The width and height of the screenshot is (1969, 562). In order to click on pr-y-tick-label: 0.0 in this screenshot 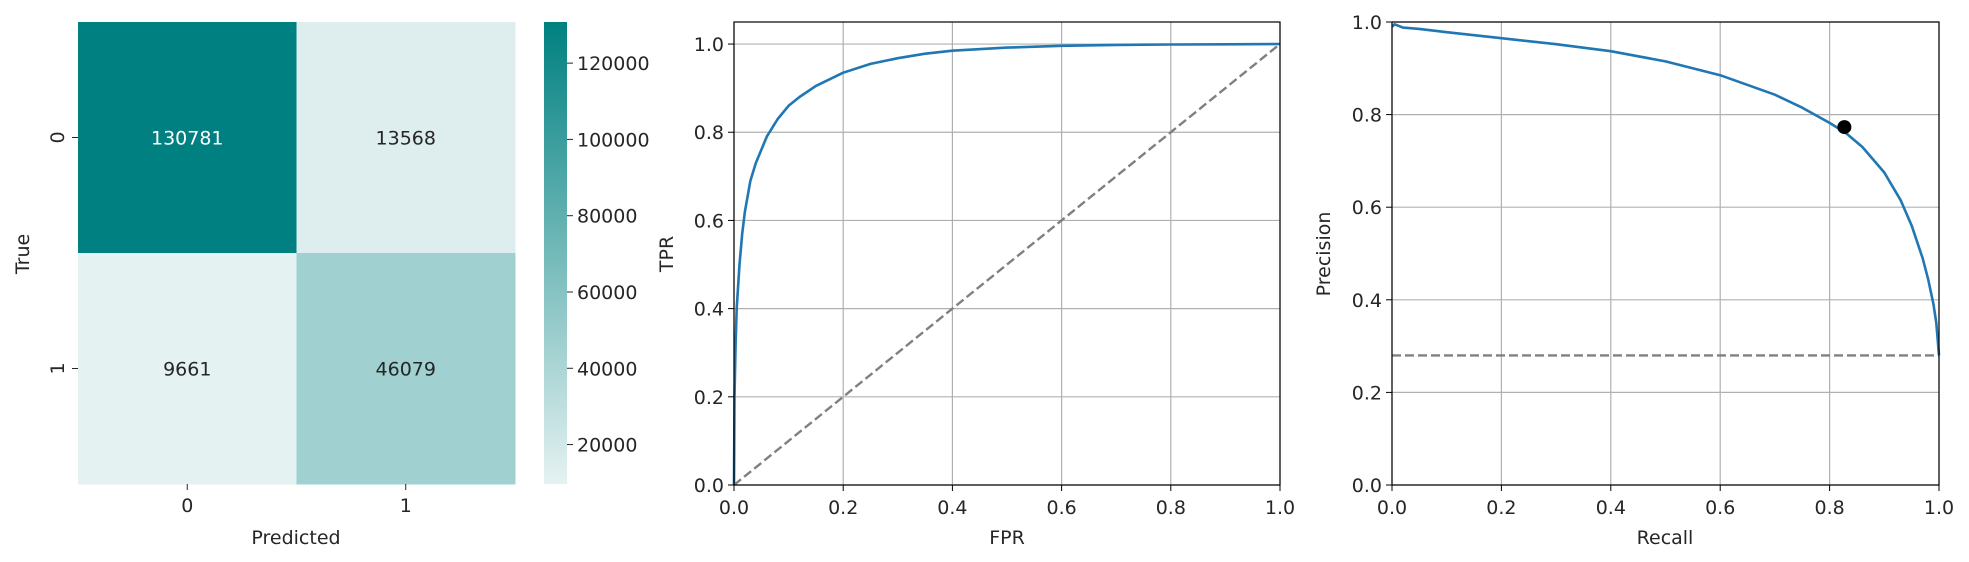, I will do `click(1367, 486)`.